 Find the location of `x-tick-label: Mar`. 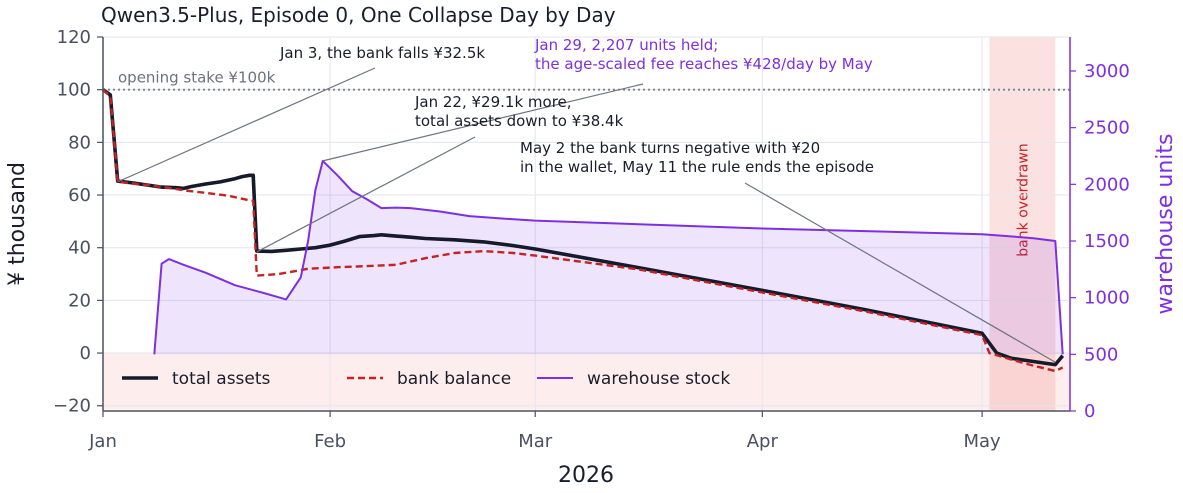

x-tick-label: Mar is located at coordinates (535, 441).